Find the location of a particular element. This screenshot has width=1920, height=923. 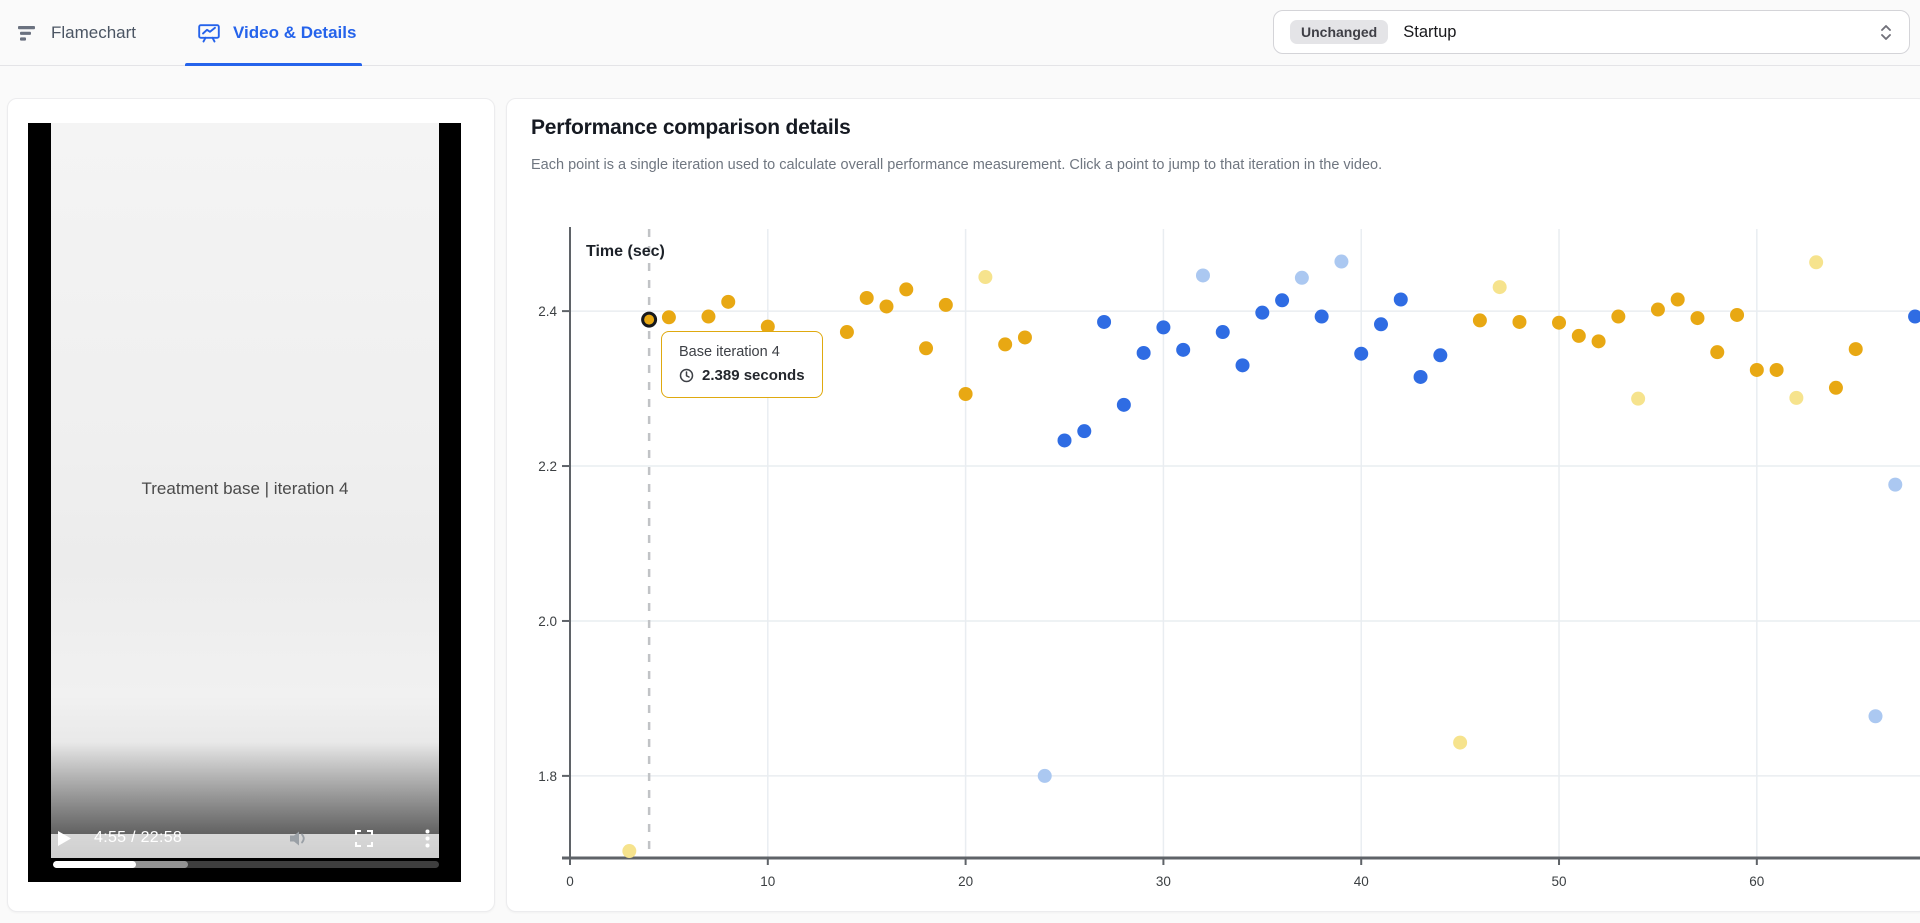

y-tick-label: 2.4 is located at coordinates (547, 311).